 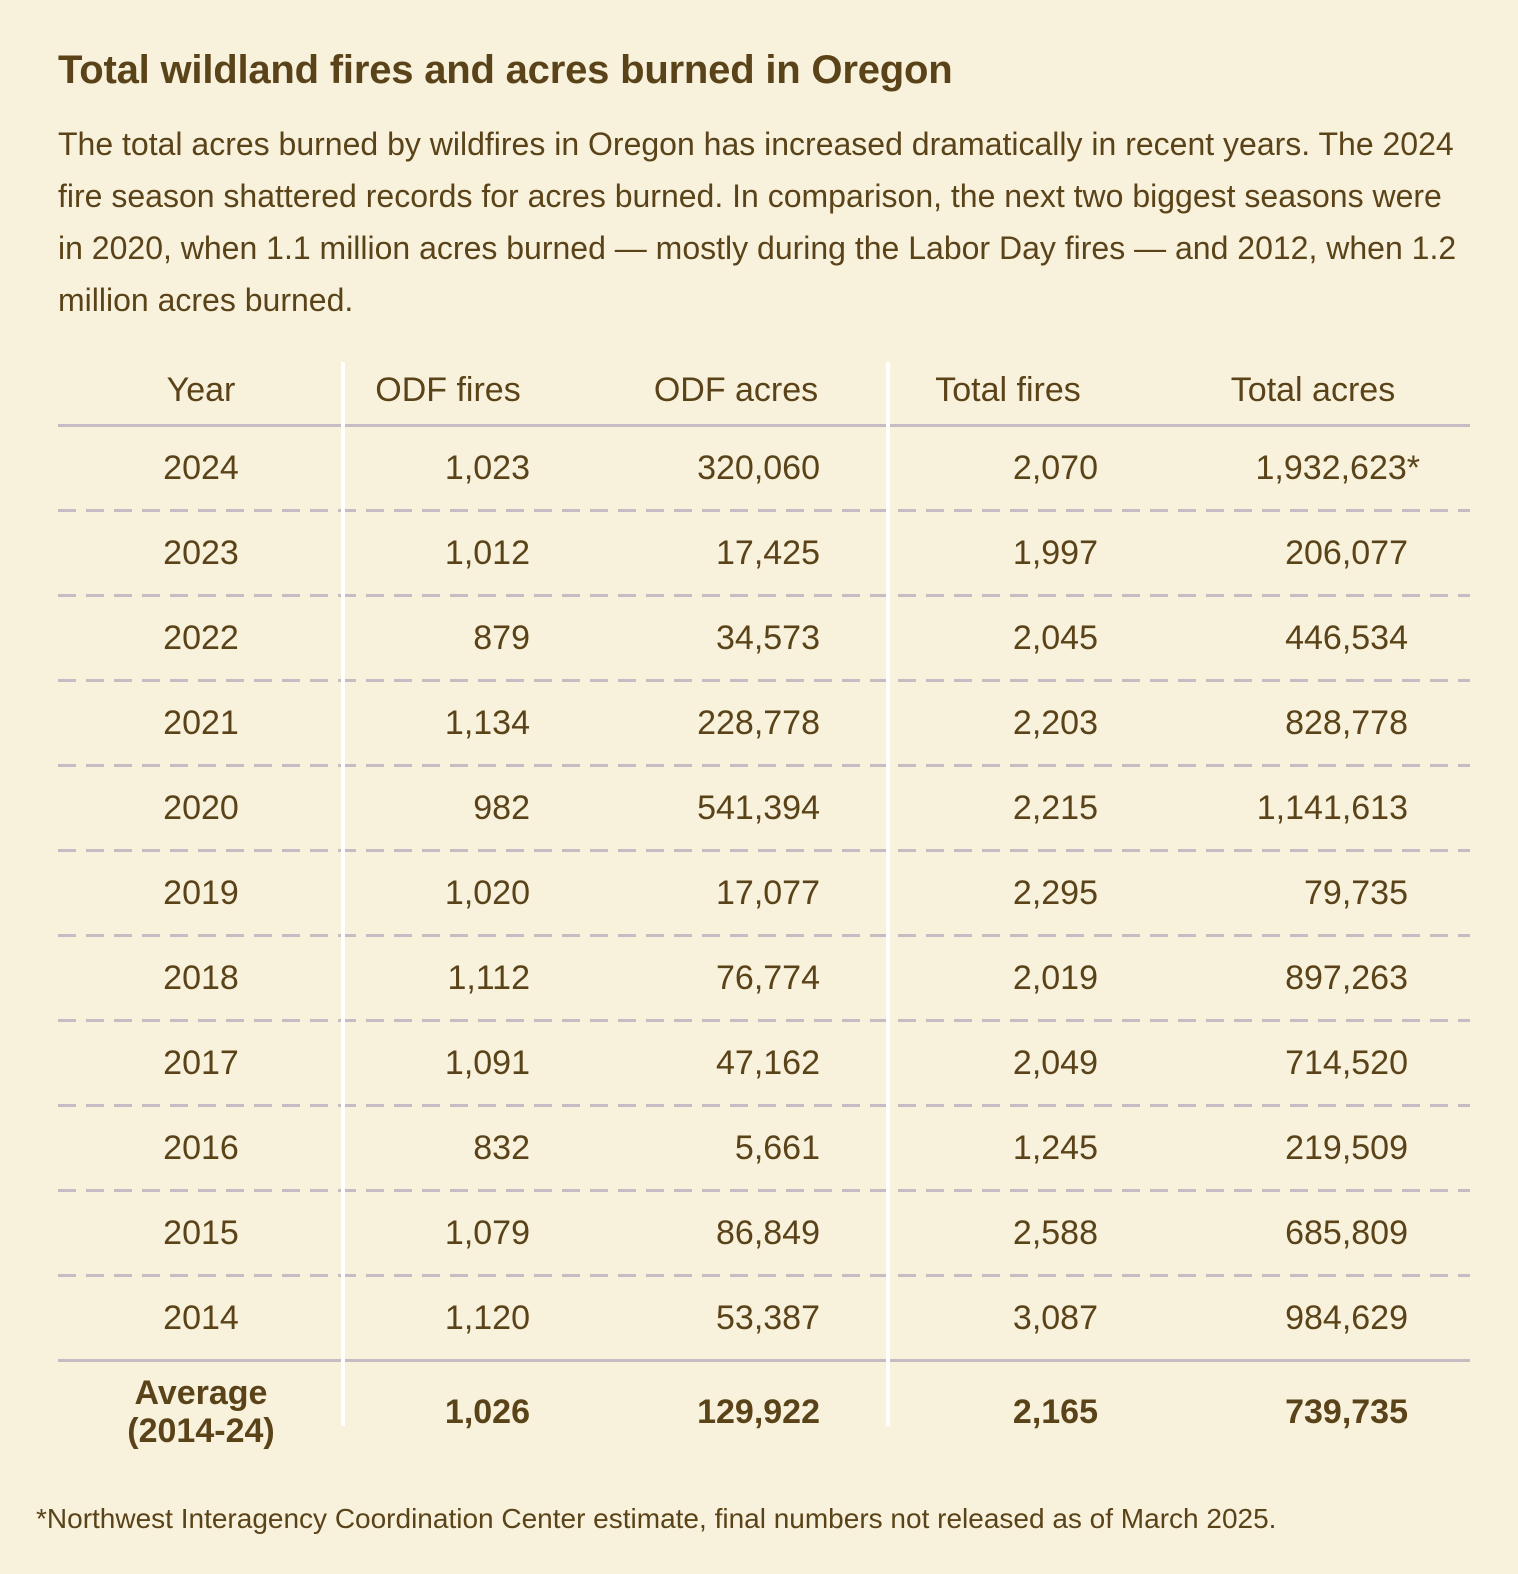 What do you see at coordinates (201, 1393) in the screenshot?
I see `average-label-line1: Average` at bounding box center [201, 1393].